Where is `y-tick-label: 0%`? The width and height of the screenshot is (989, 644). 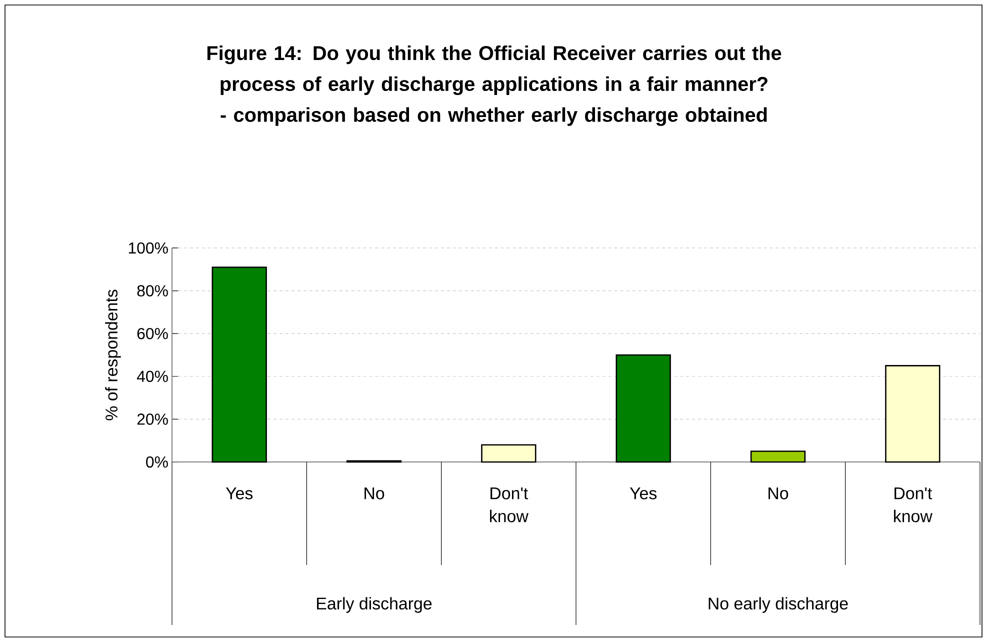 y-tick-label: 0% is located at coordinates (157, 462).